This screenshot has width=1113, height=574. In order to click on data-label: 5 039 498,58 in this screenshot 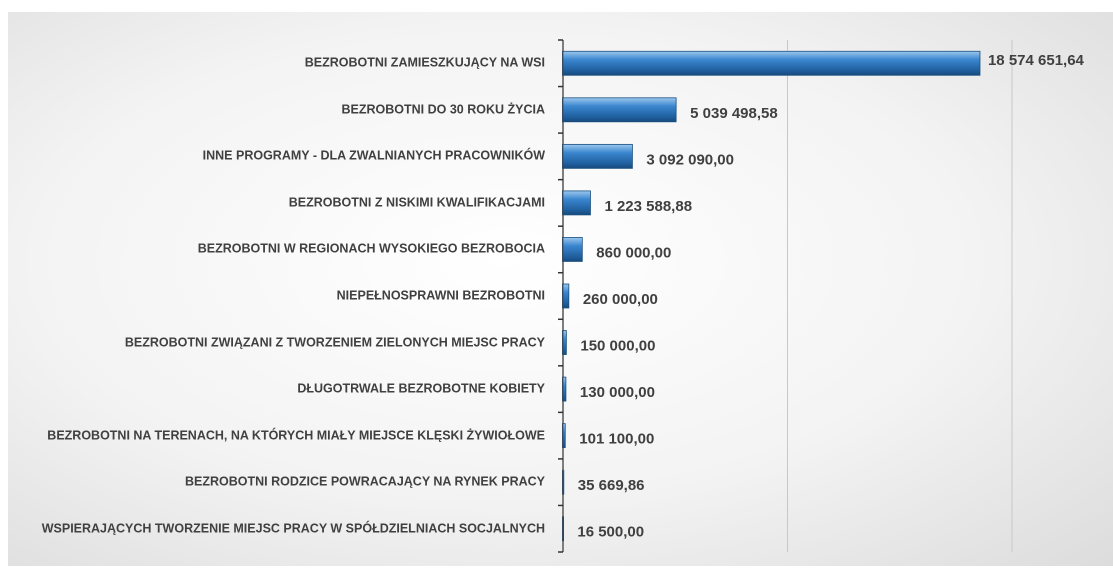, I will do `click(734, 113)`.